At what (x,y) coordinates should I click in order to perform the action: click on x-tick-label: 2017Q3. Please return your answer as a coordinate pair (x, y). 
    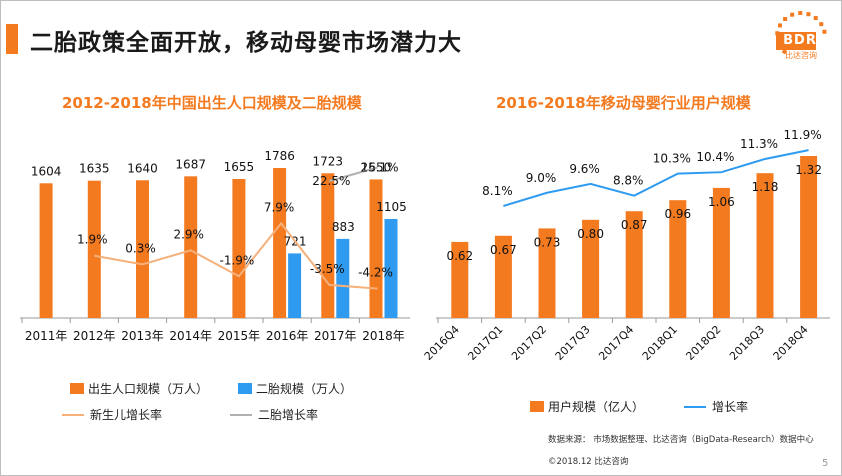
    Looking at the image, I should click on (573, 343).